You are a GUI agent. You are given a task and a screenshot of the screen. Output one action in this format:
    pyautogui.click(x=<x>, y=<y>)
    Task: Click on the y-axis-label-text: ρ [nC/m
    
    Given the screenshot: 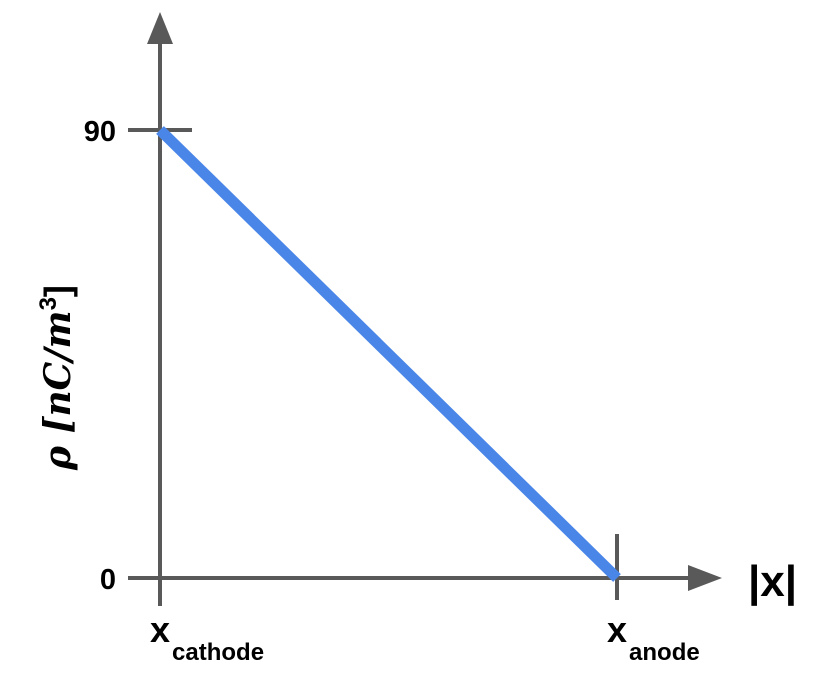 What is the action you would take?
    pyautogui.click(x=58, y=390)
    